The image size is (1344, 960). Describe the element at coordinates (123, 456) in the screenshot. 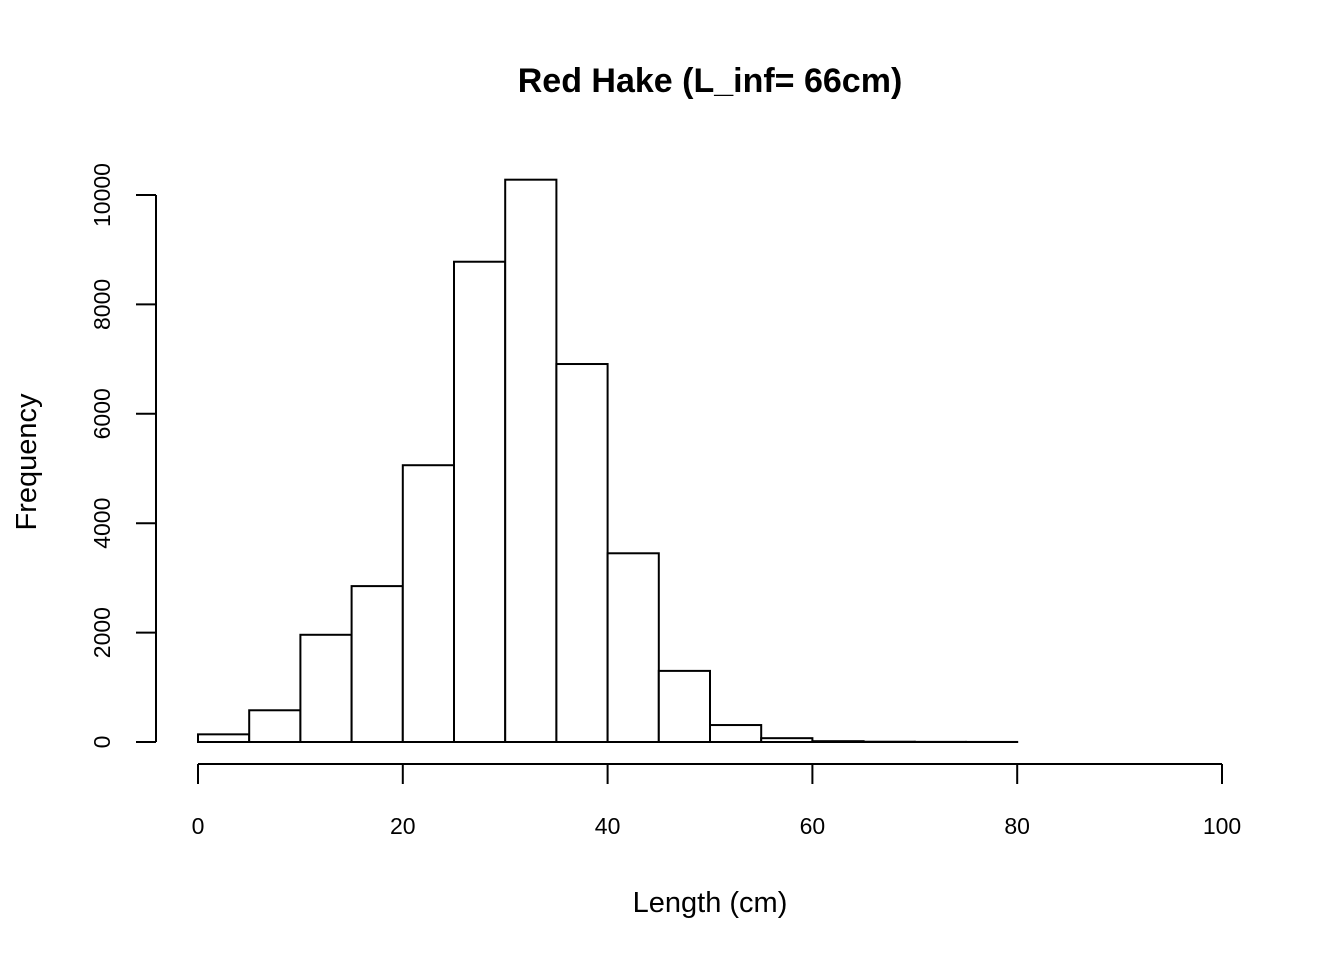

I see `y-axis: 0 2000 4000 6000 8000 10000` at that location.